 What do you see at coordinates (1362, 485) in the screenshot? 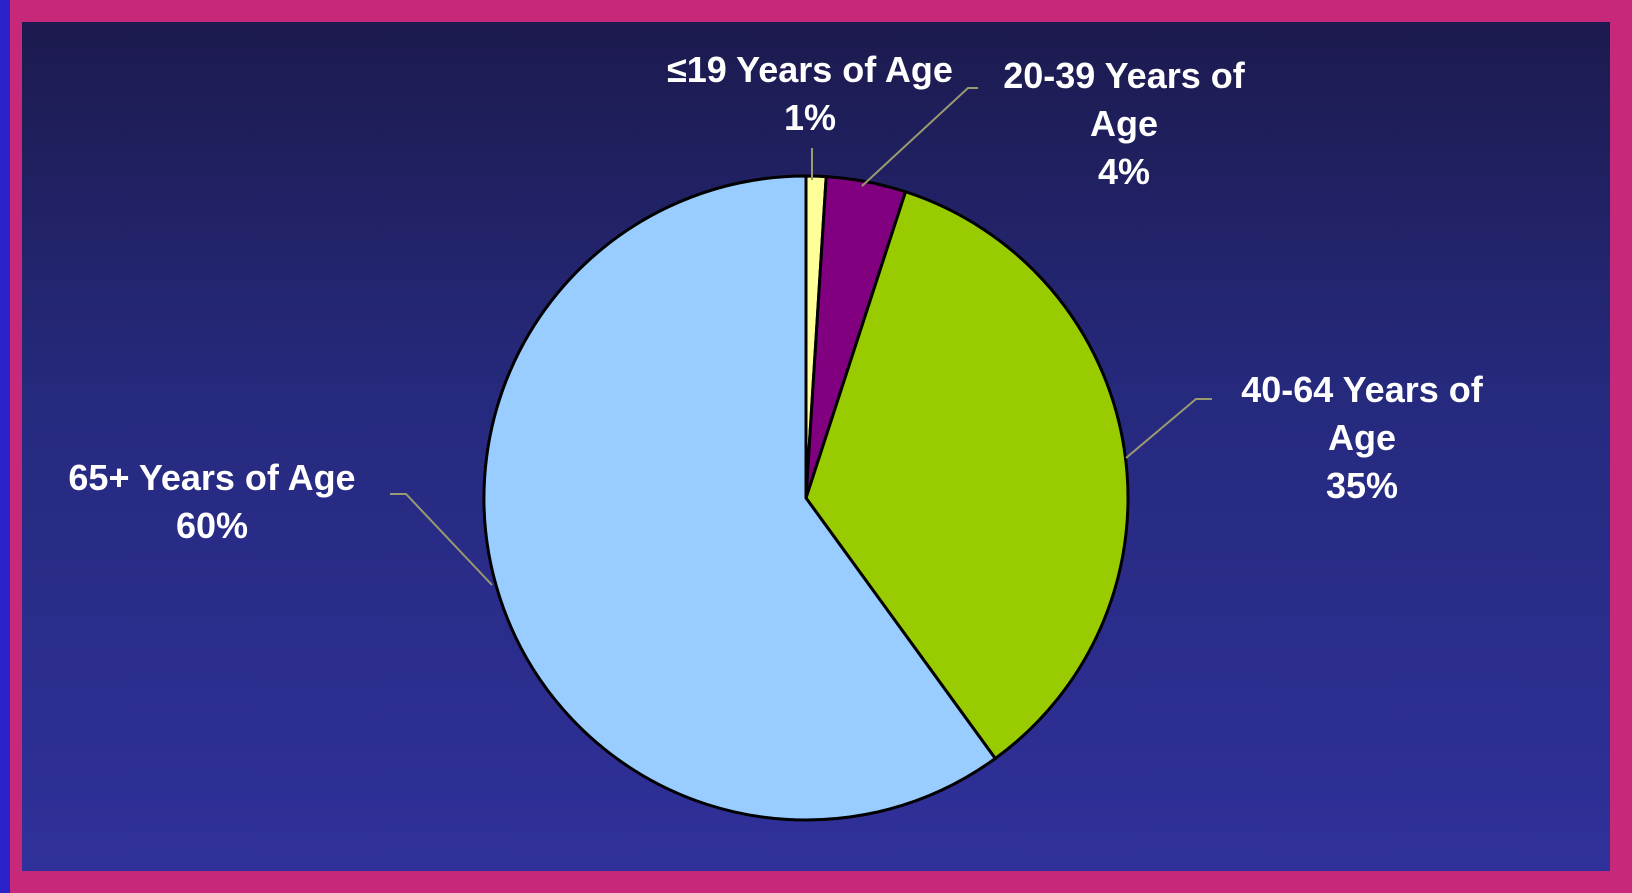
I see `slice-label-line: 35%` at bounding box center [1362, 485].